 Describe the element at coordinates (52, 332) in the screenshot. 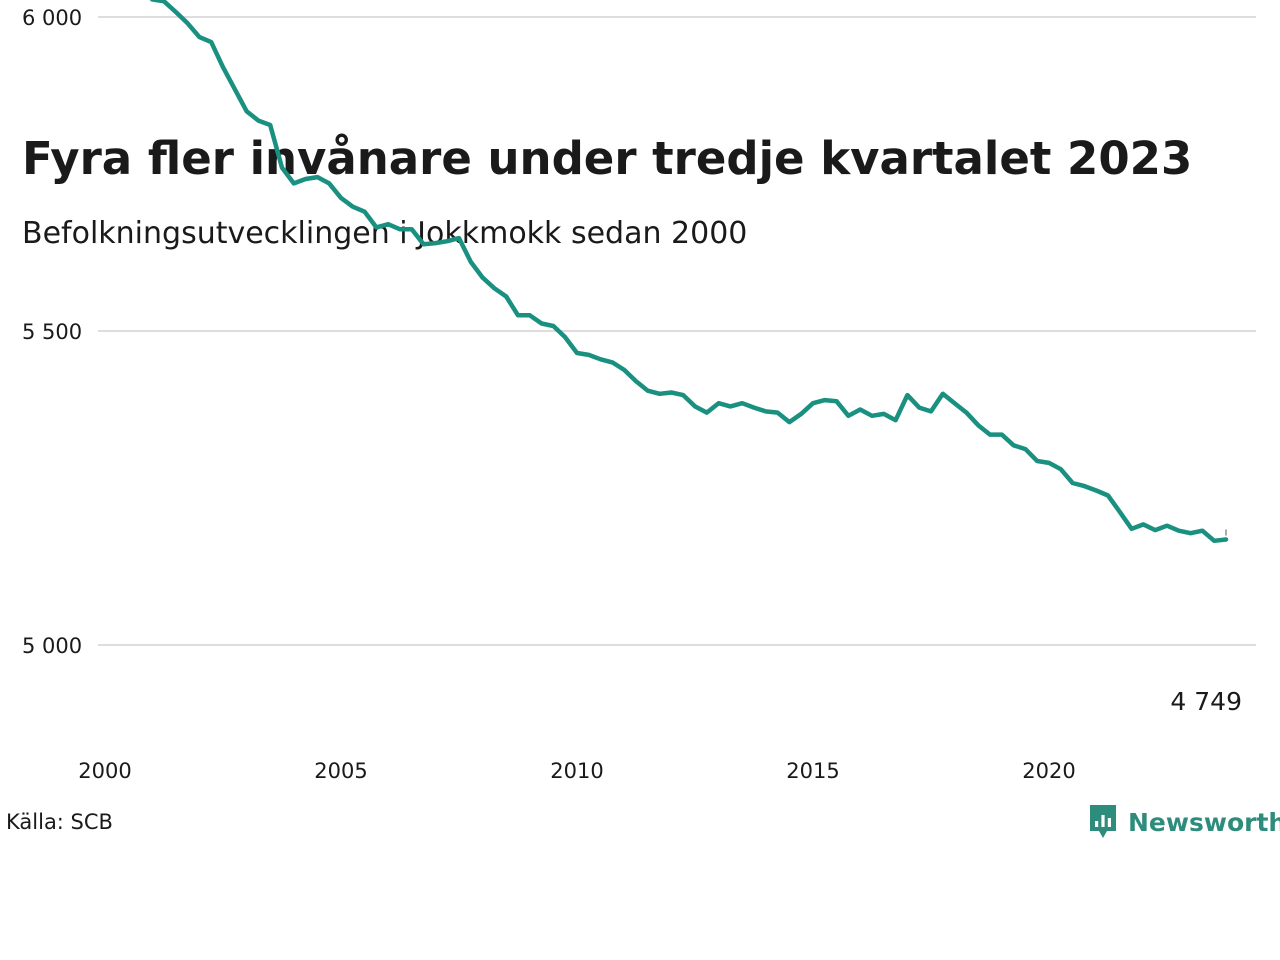

I see `y-tick-label: 5 500` at that location.